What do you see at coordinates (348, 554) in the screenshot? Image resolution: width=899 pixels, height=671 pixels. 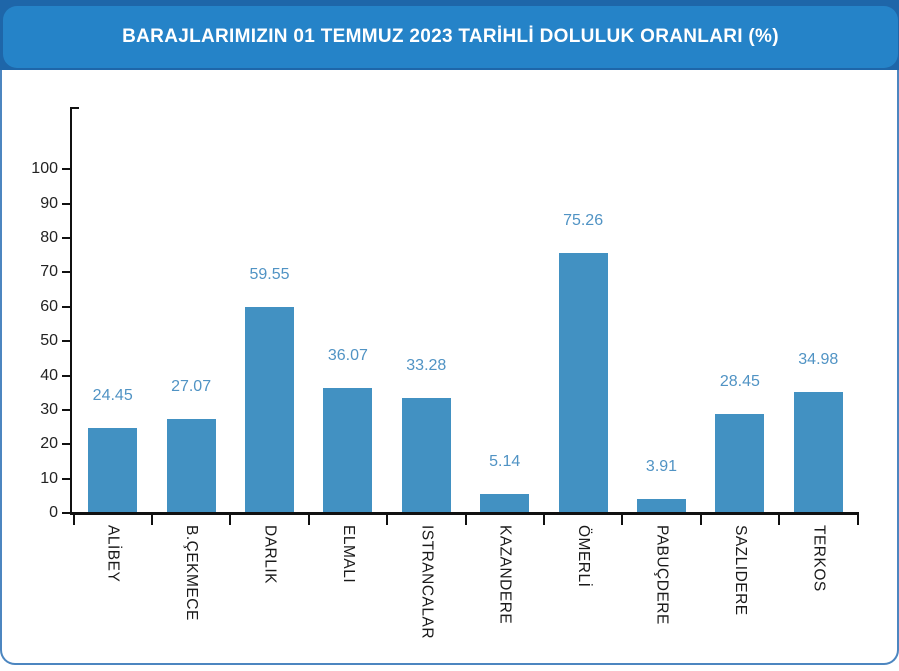 I see `x-axis-label-text: ELMALI` at bounding box center [348, 554].